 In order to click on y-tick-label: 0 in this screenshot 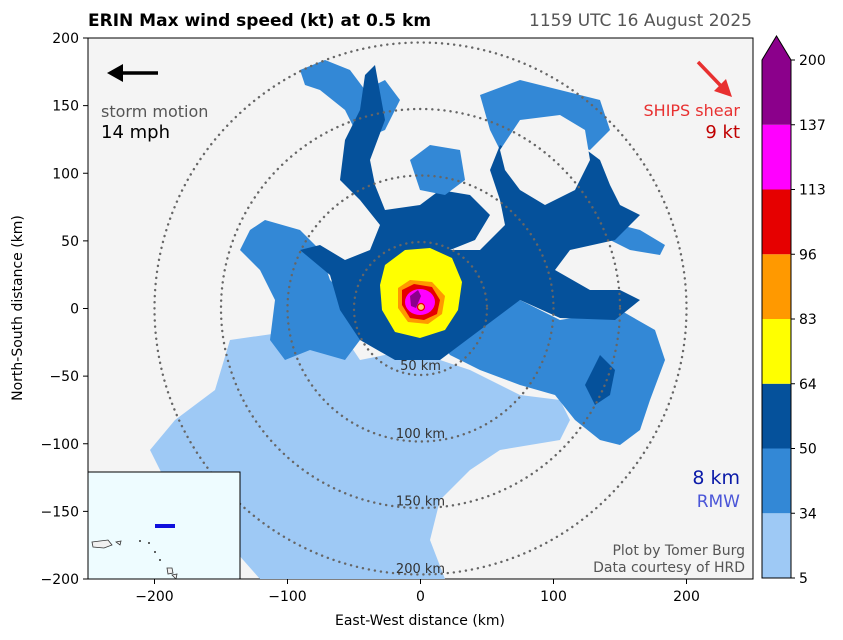, I will do `click(74, 310)`.